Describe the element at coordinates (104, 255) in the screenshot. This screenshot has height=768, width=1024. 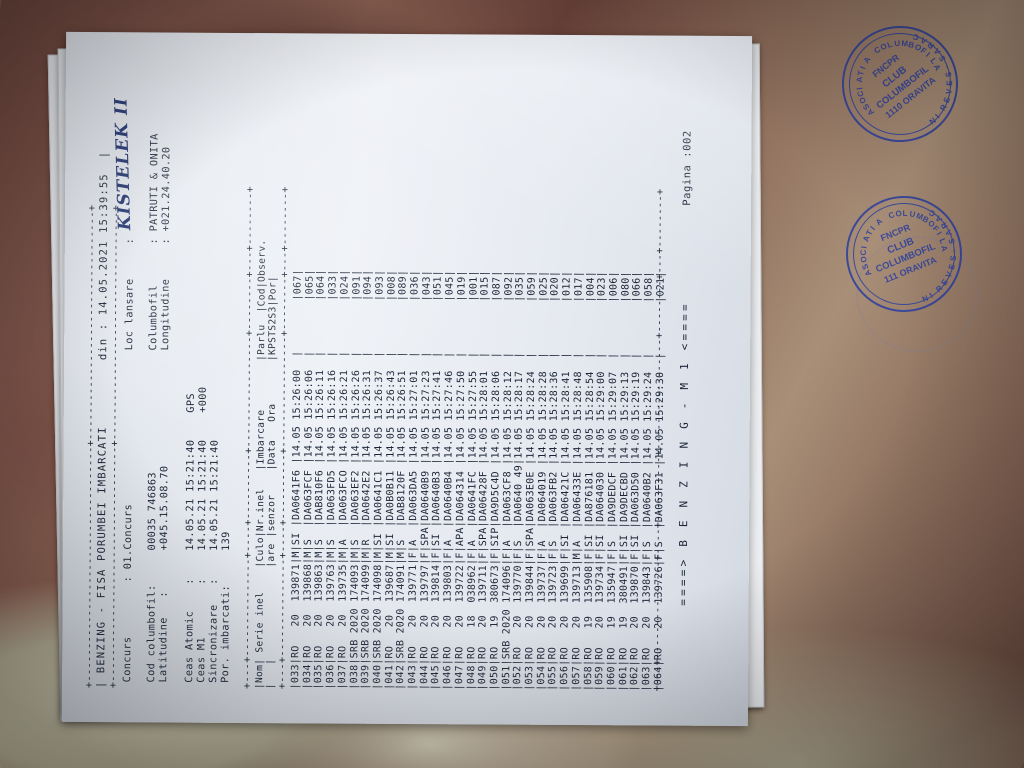
I see `document-date: din : 14.05.2021 15:39:55 |` at that location.